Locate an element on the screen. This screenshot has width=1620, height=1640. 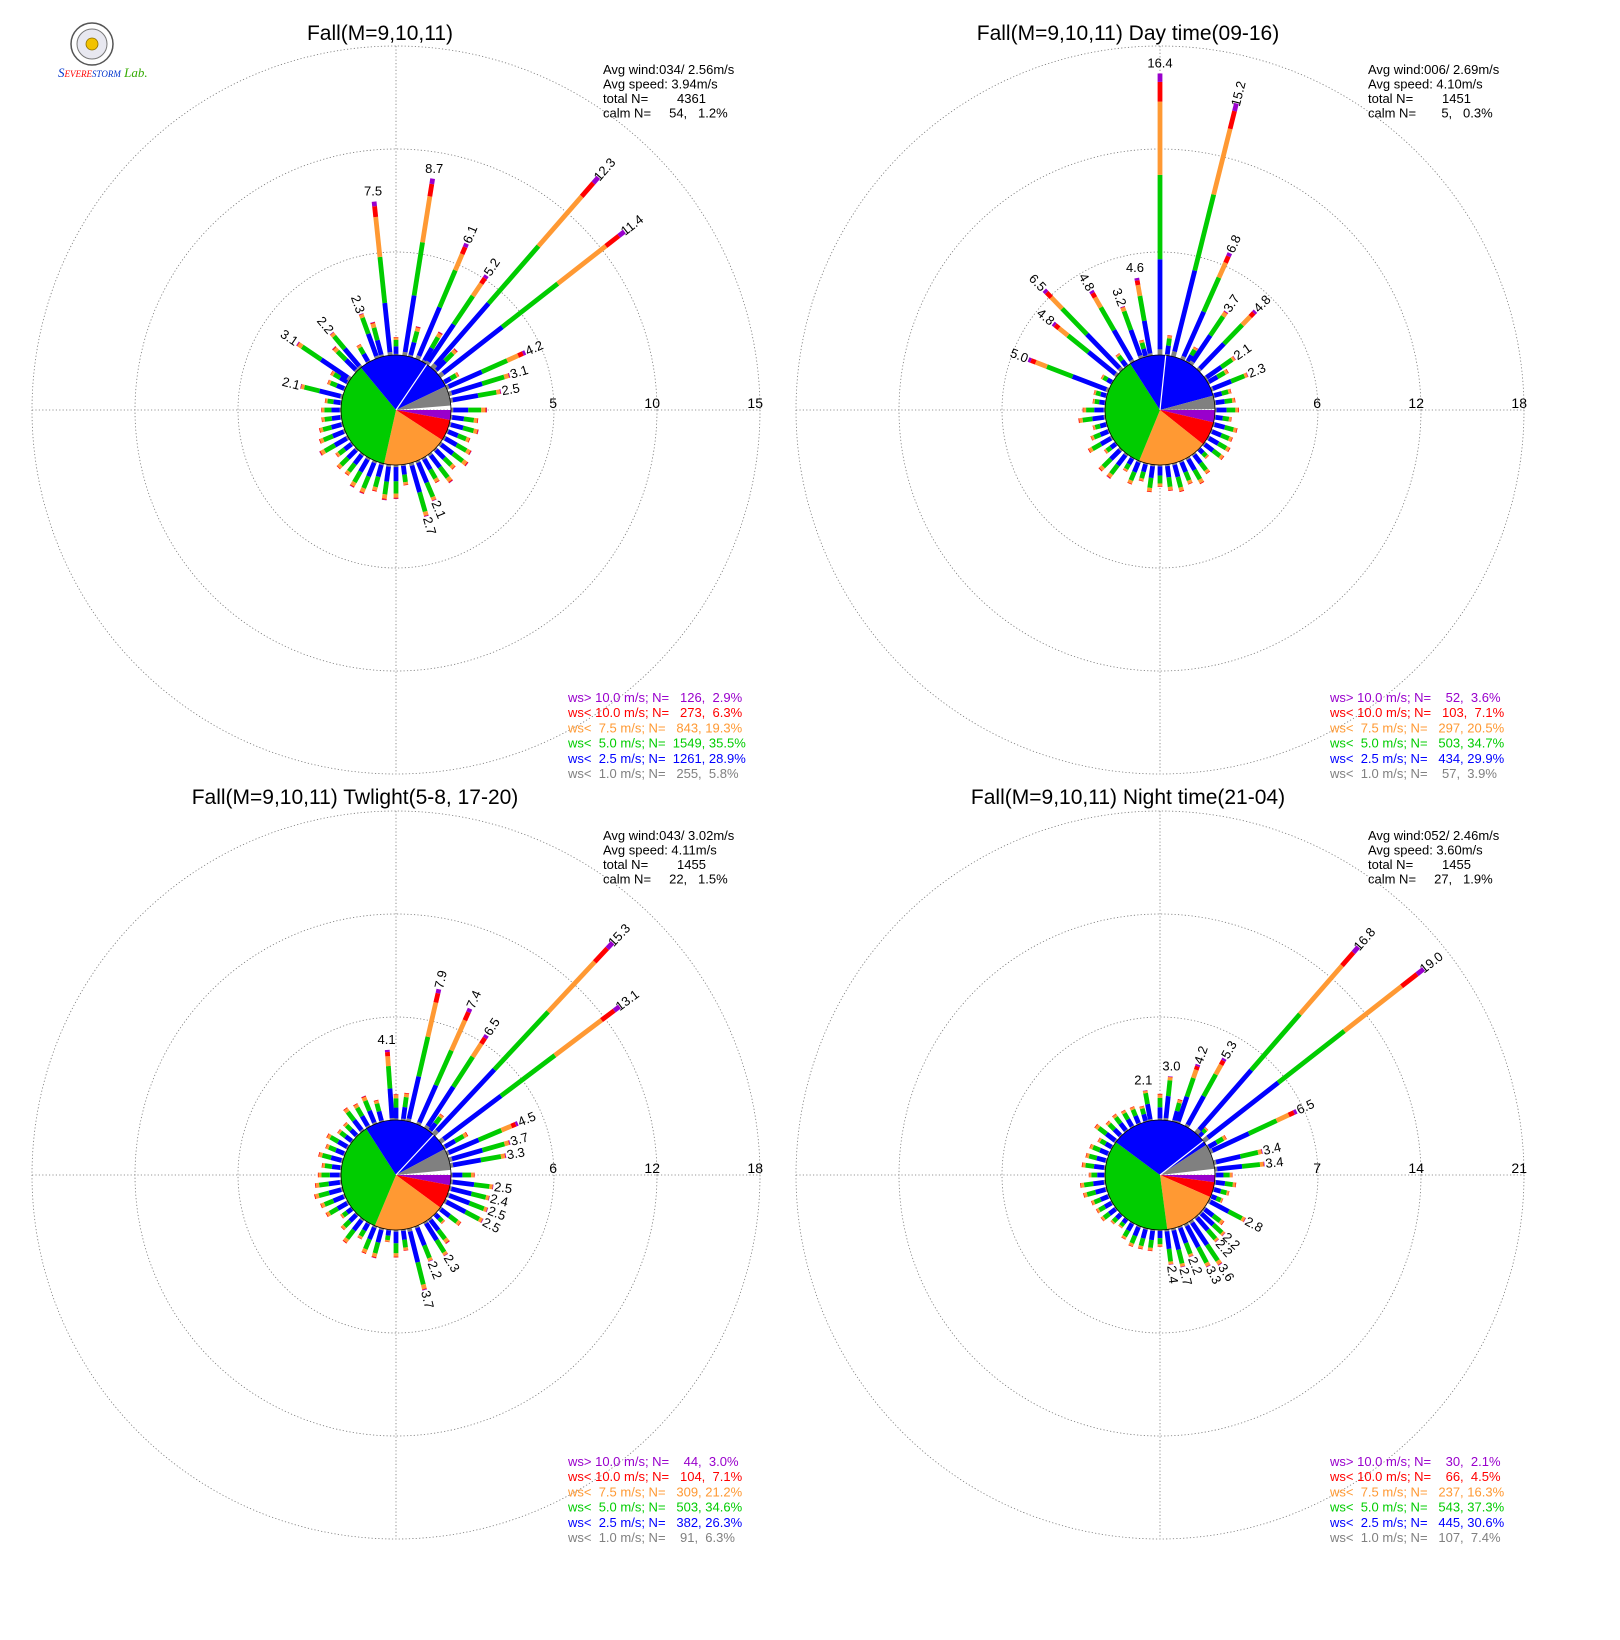
panel-title: Fall(M=9,10,11) Night time(21-04) is located at coordinates (1128, 797).